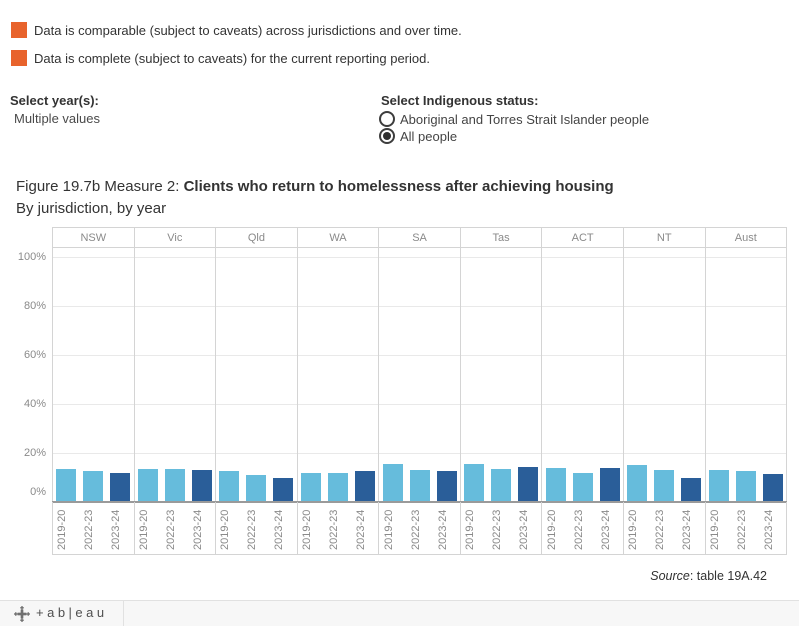 The image size is (799, 626). I want to click on x-label-group-nt: 2019-20 2022-23 2023-24, so click(665, 528).